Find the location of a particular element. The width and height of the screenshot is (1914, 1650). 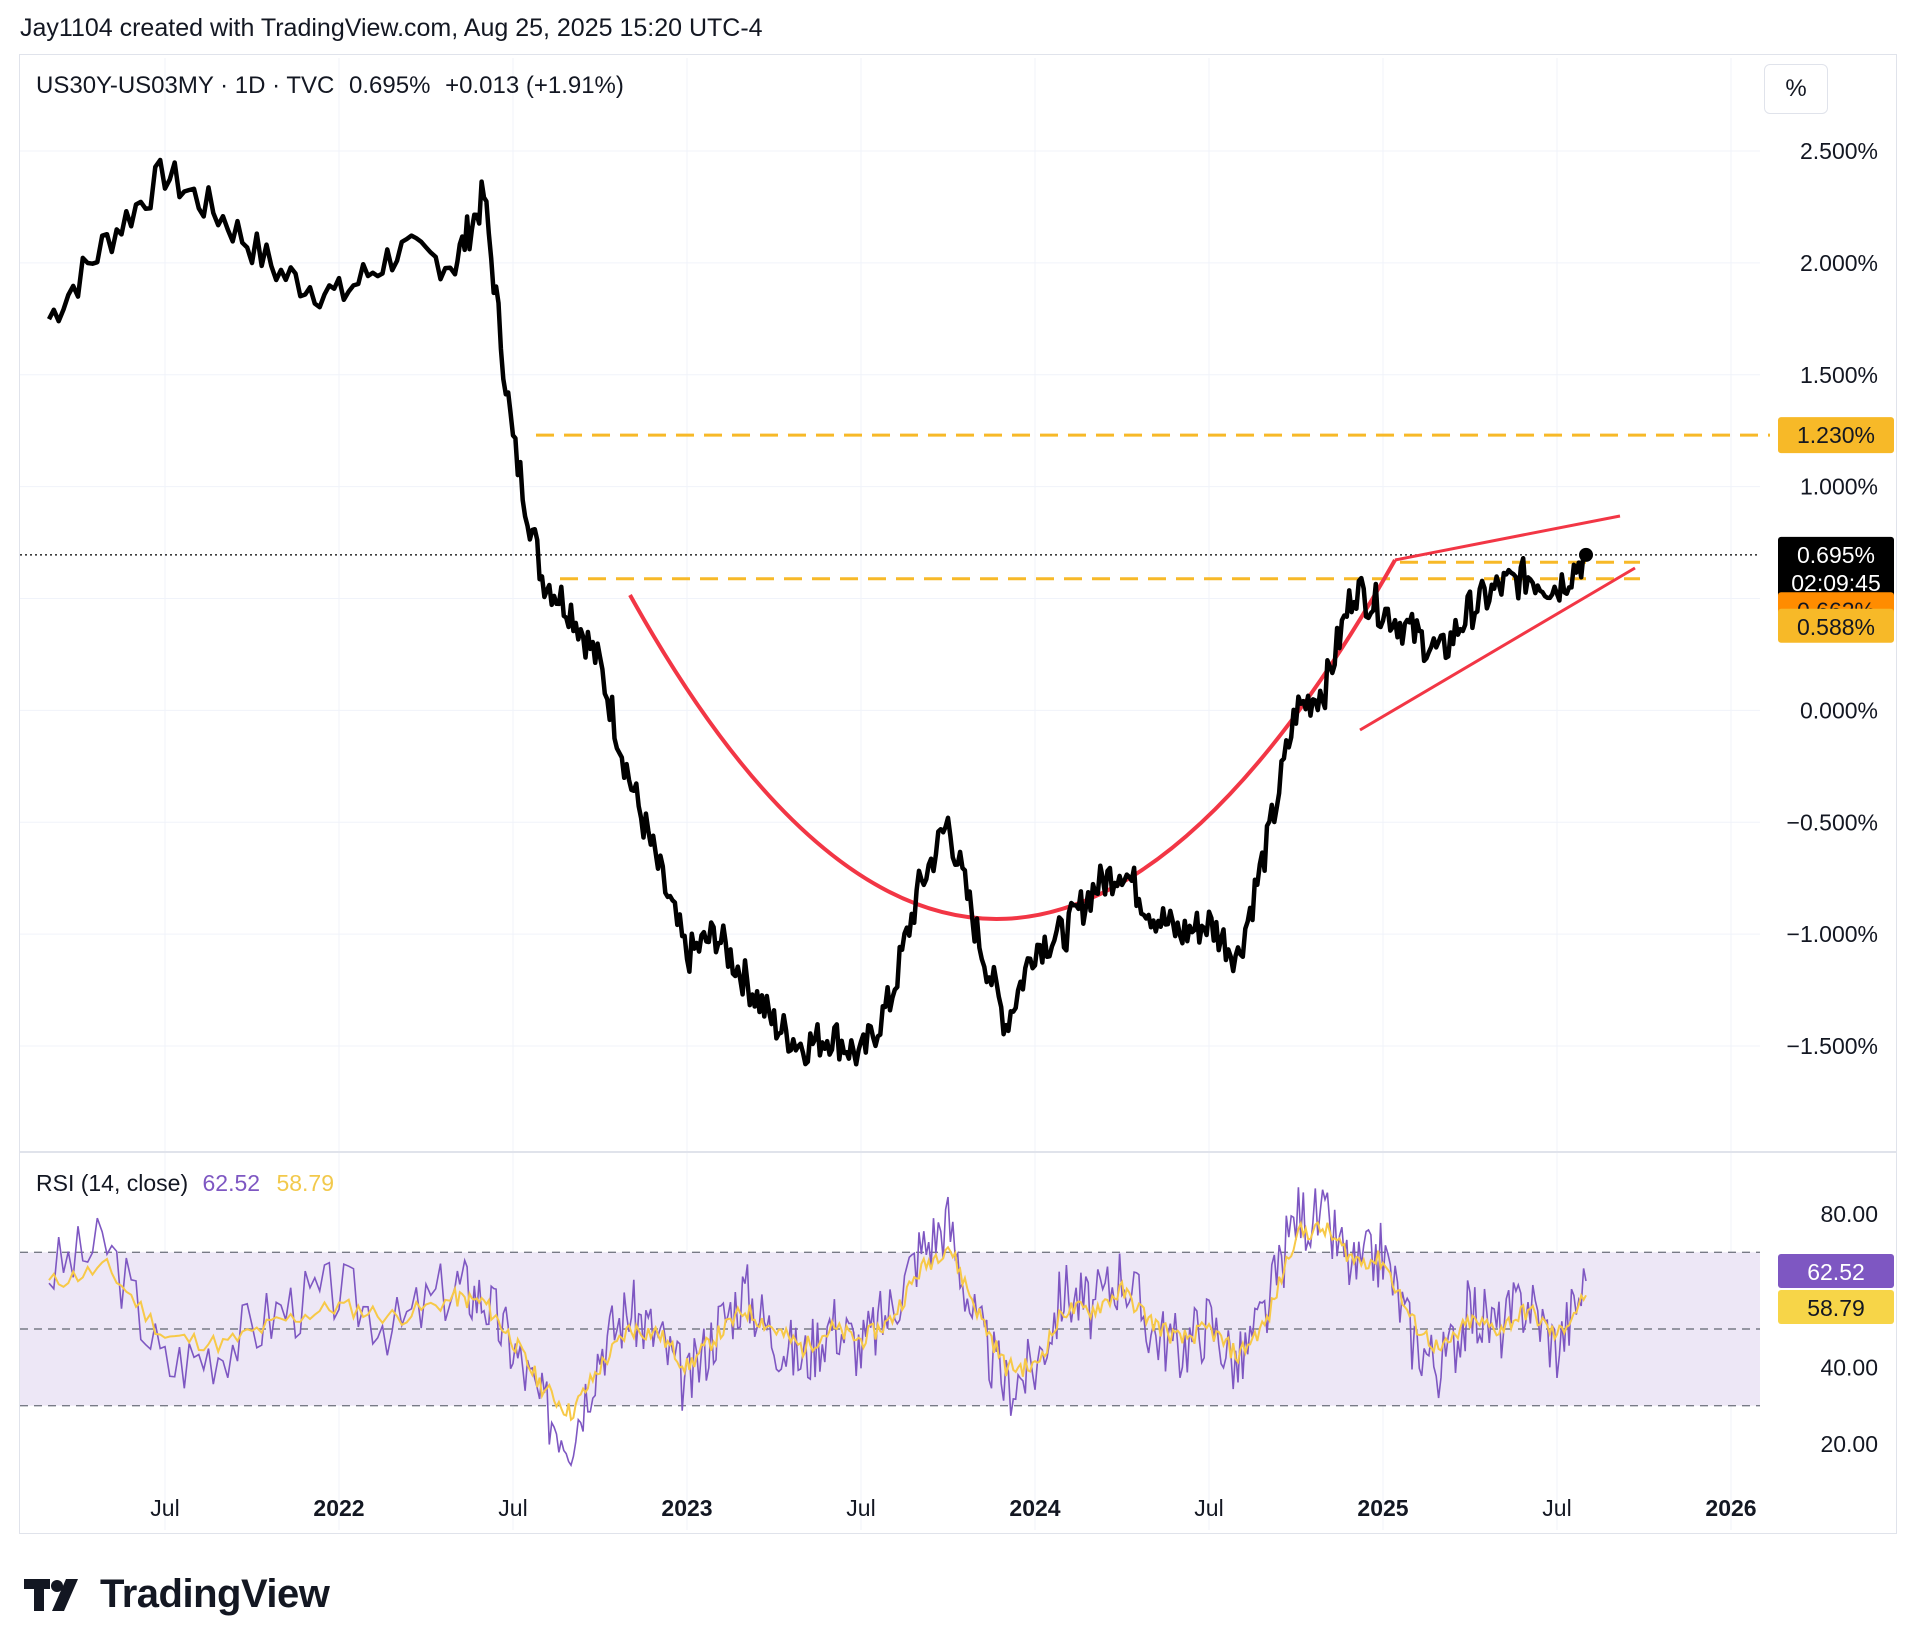

price-tick-label: −1.500% is located at coordinates (1832, 1046).